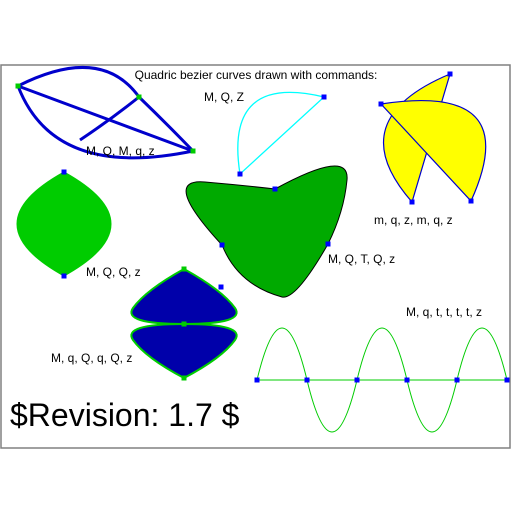  Describe the element at coordinates (125, 415) in the screenshot. I see `revision-label: $Revision: 1.7 $` at that location.